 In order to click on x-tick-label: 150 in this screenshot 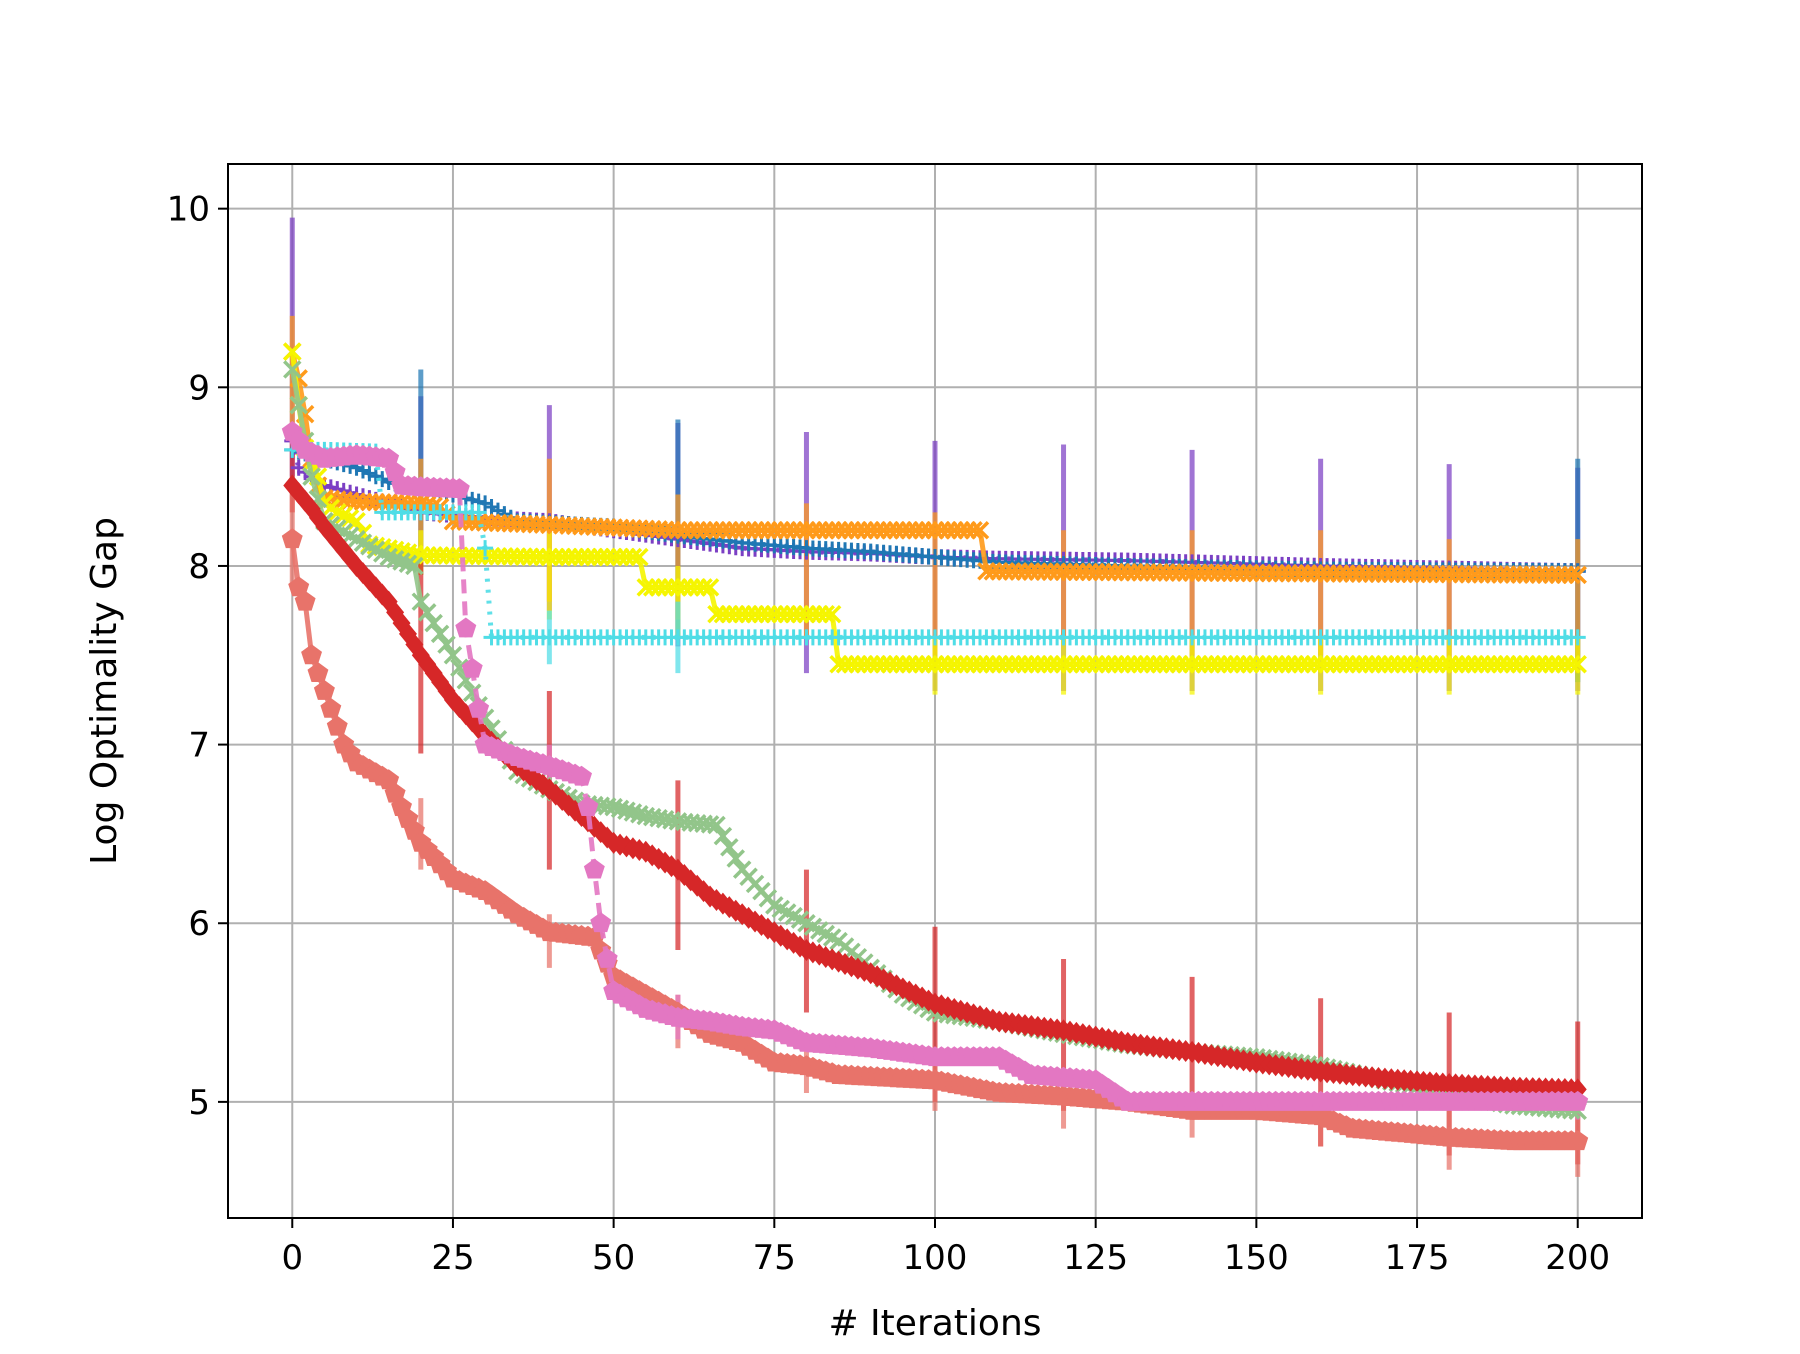, I will do `click(1256, 1258)`.